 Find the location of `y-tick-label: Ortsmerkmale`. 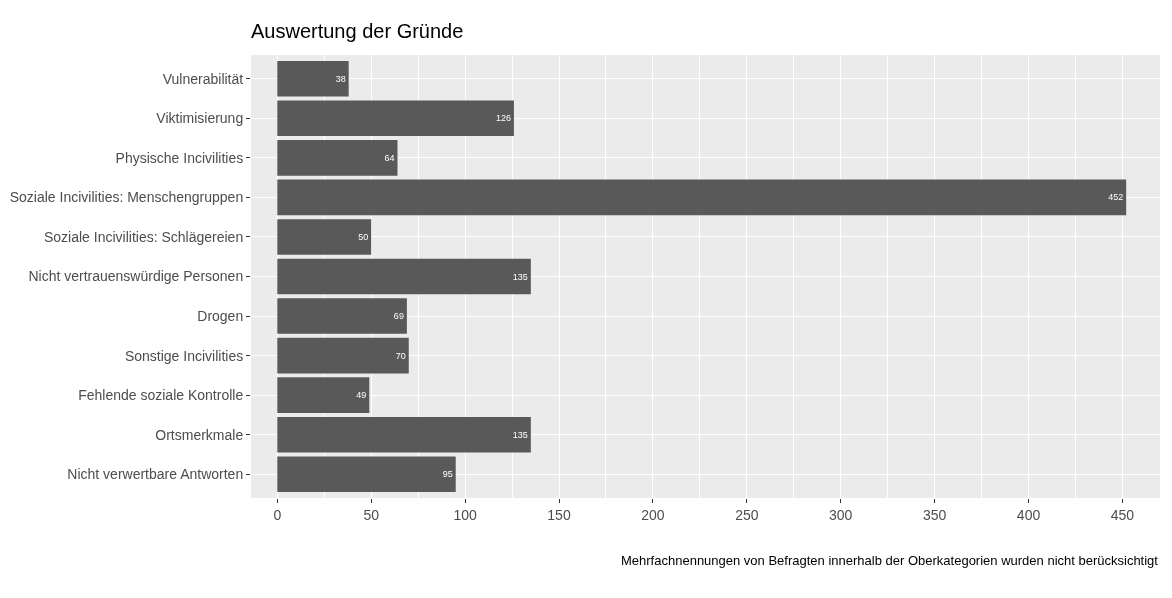

y-tick-label: Ortsmerkmale is located at coordinates (199, 434).